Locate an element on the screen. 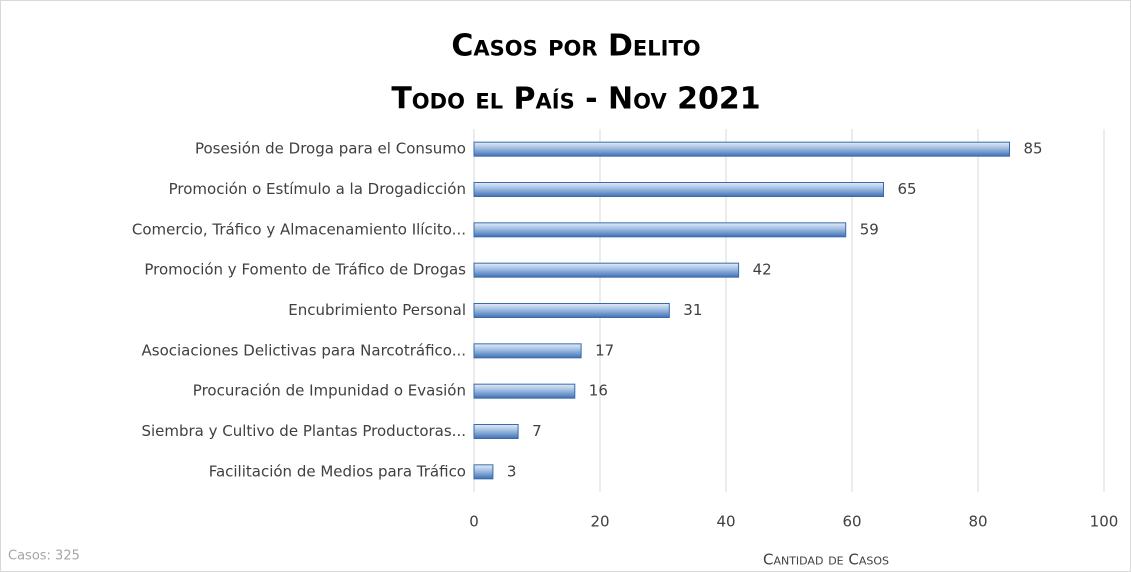 This screenshot has height=572, width=1131. y-tick-label: Facilitación de Medios para Tráfico is located at coordinates (337, 471).